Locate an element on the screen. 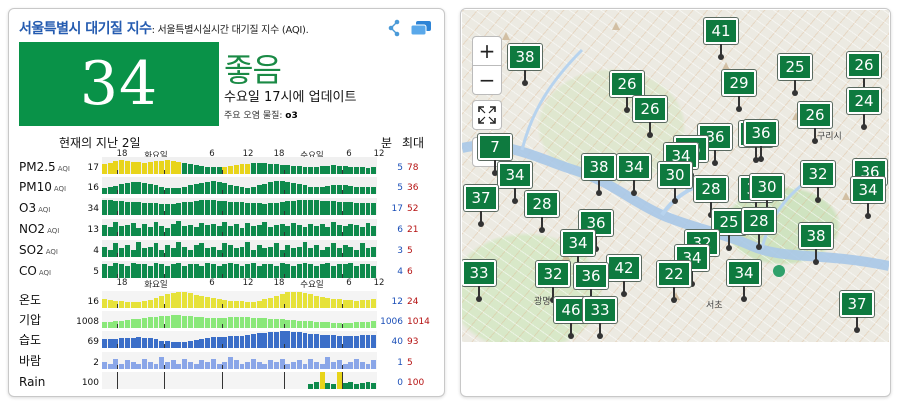 This screenshot has width=902, height=415. history-row: Rain 100 0 100 is located at coordinates (226, 381).